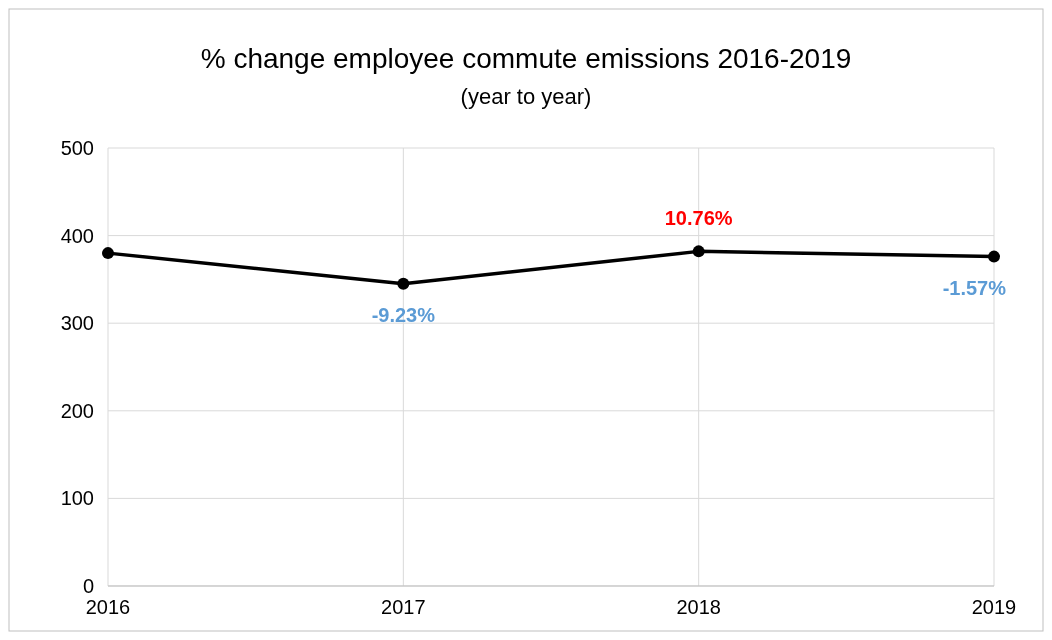 This screenshot has height=640, width=1052. Describe the element at coordinates (974, 287) in the screenshot. I see `annotation: -1.57%` at that location.